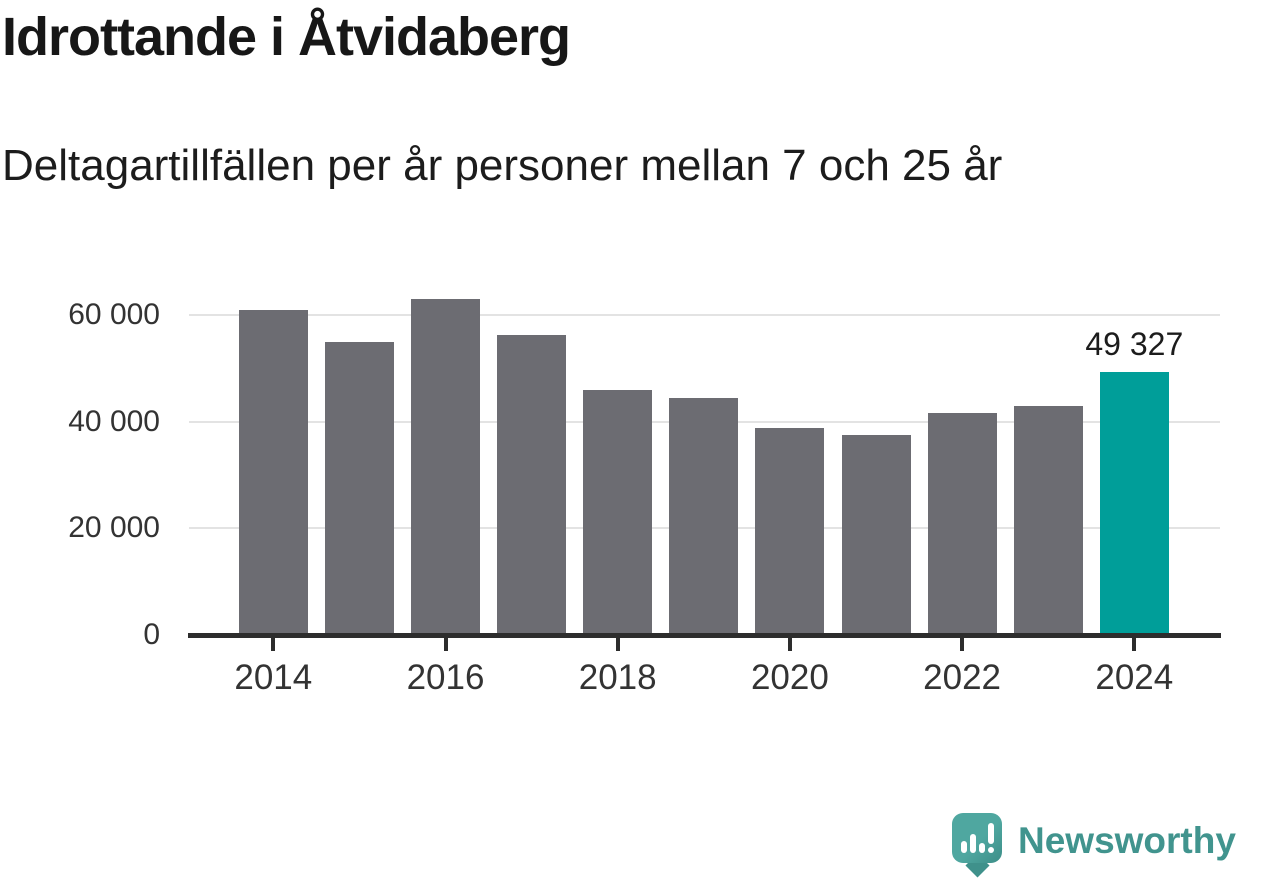 The width and height of the screenshot is (1262, 879). What do you see at coordinates (151, 634) in the screenshot?
I see `y-tick-label: 0` at bounding box center [151, 634].